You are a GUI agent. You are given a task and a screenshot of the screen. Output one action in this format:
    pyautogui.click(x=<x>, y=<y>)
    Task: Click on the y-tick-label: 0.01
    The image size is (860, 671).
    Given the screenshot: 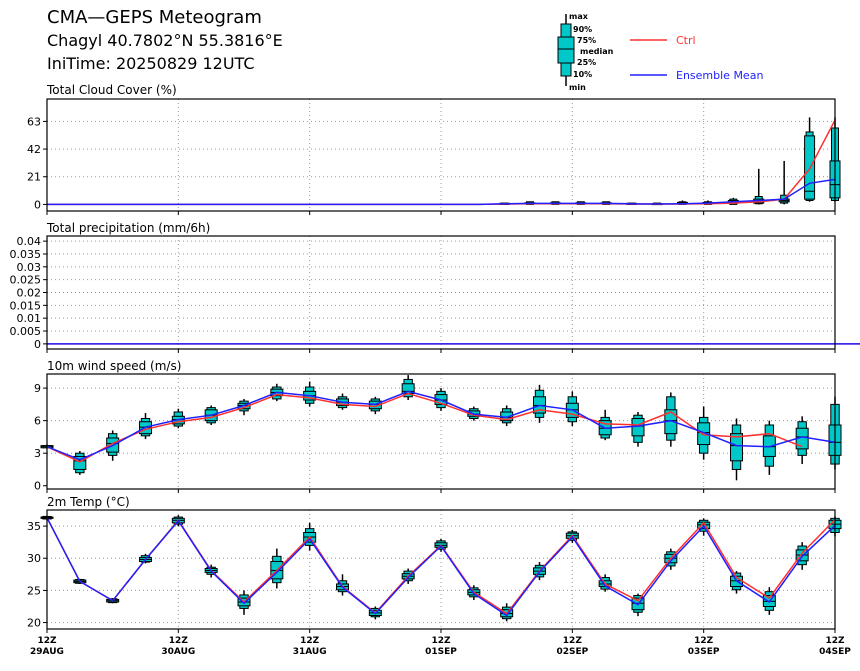 What is the action you would take?
    pyautogui.click(x=29, y=318)
    